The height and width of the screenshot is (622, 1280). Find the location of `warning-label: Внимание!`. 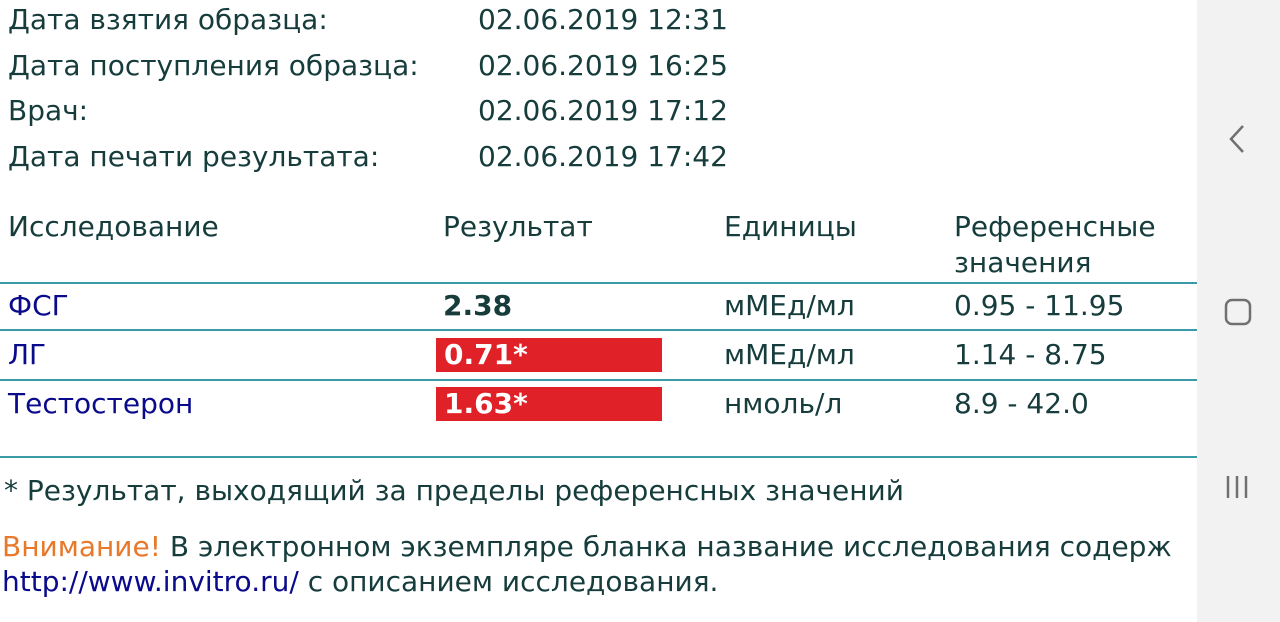

warning-label: Внимание! is located at coordinates (81, 546).